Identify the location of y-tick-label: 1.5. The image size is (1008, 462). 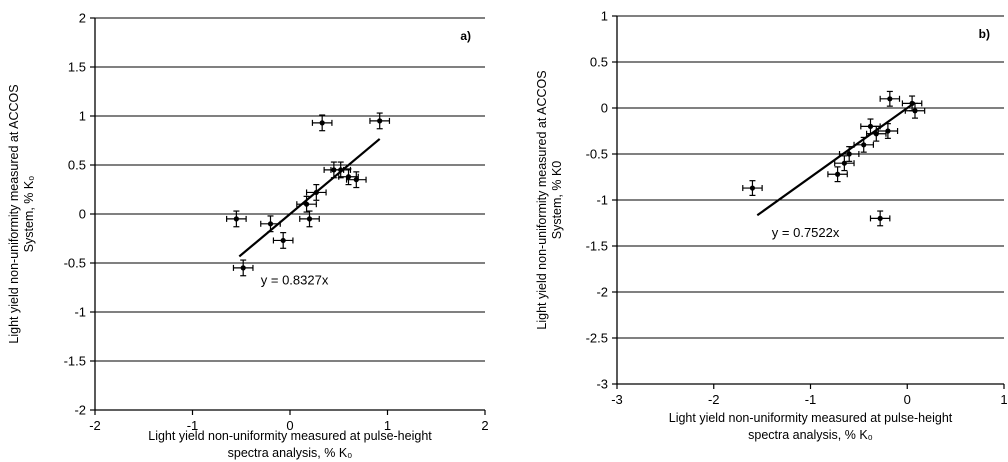
(77, 67).